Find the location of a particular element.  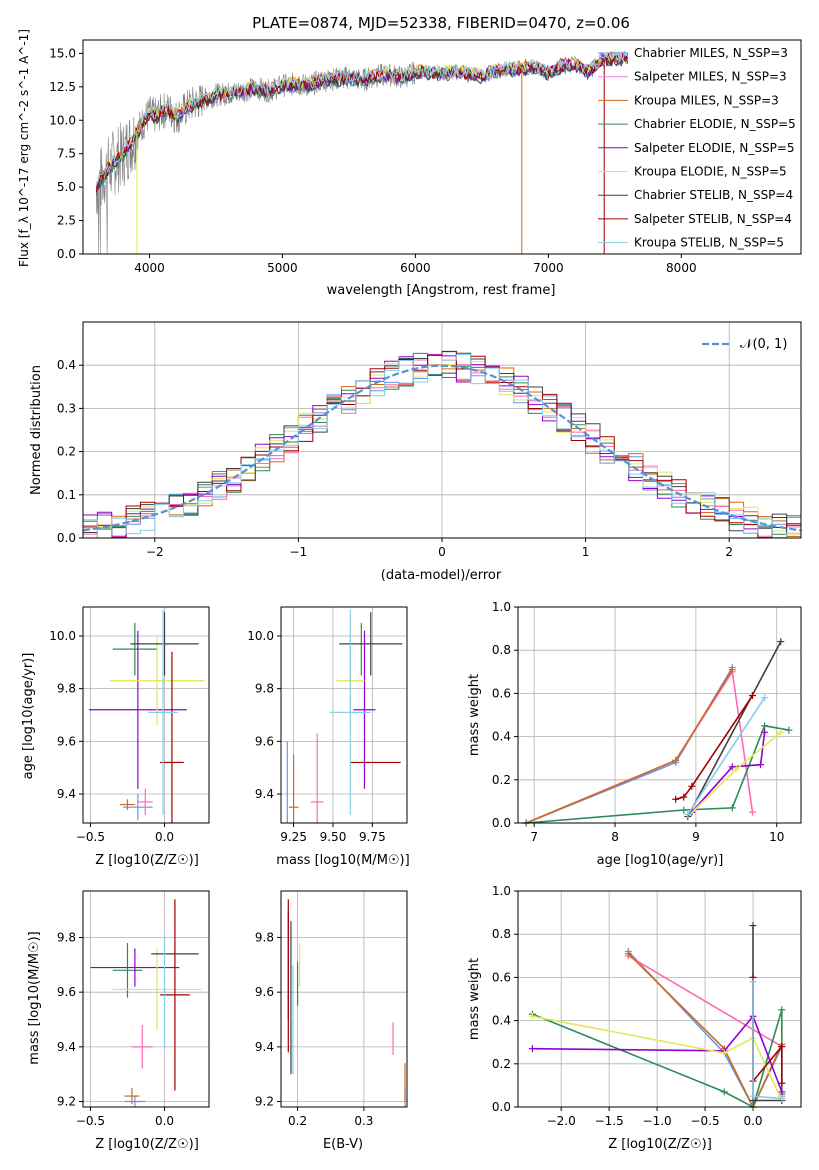

x-tick-label: 9.50 is located at coordinates (333, 837).